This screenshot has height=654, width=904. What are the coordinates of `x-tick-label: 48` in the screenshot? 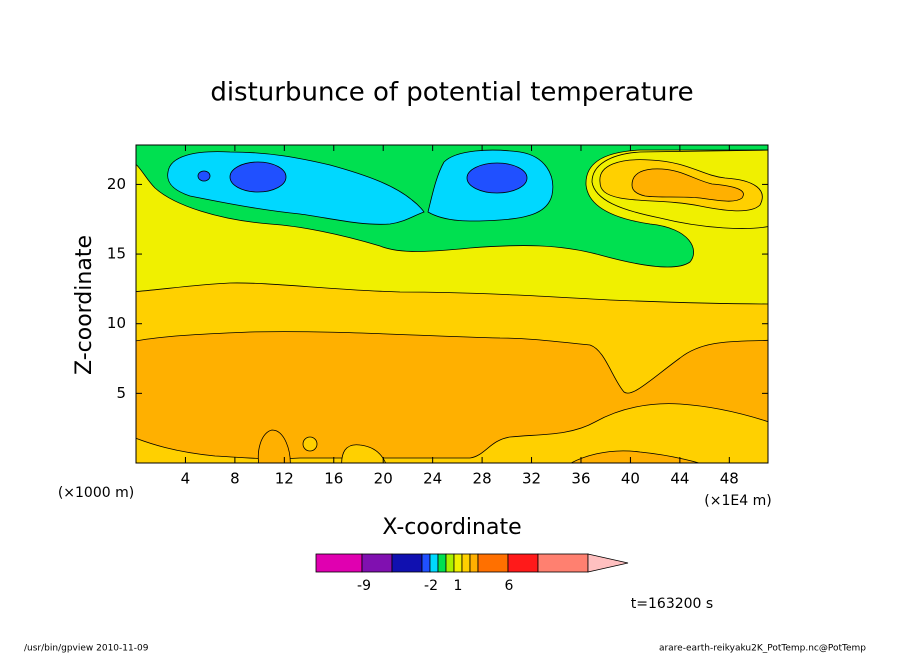 It's located at (729, 479).